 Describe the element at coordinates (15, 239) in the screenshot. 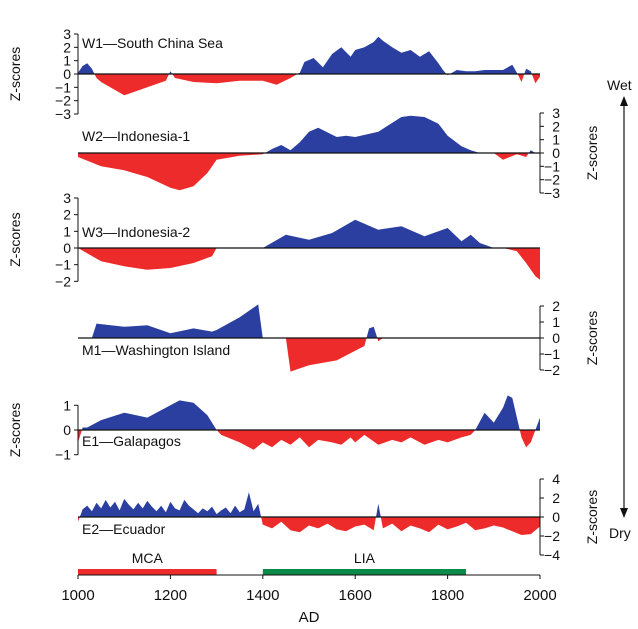

I see `panel-3-y-axis-title: Z-scores` at that location.